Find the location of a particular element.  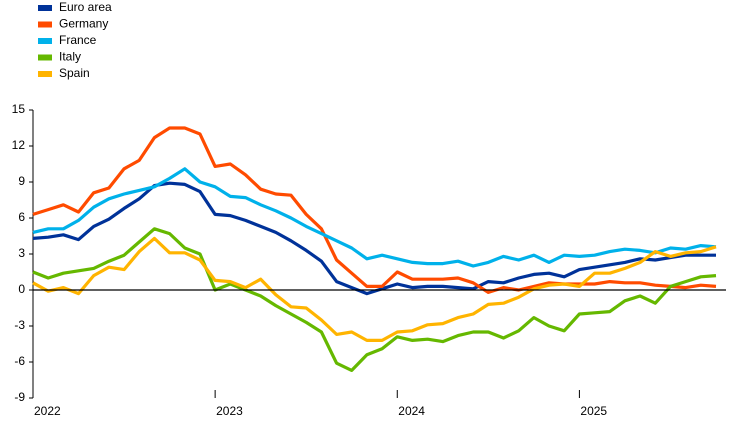

x-tick-label: 2023 is located at coordinates (229, 411).